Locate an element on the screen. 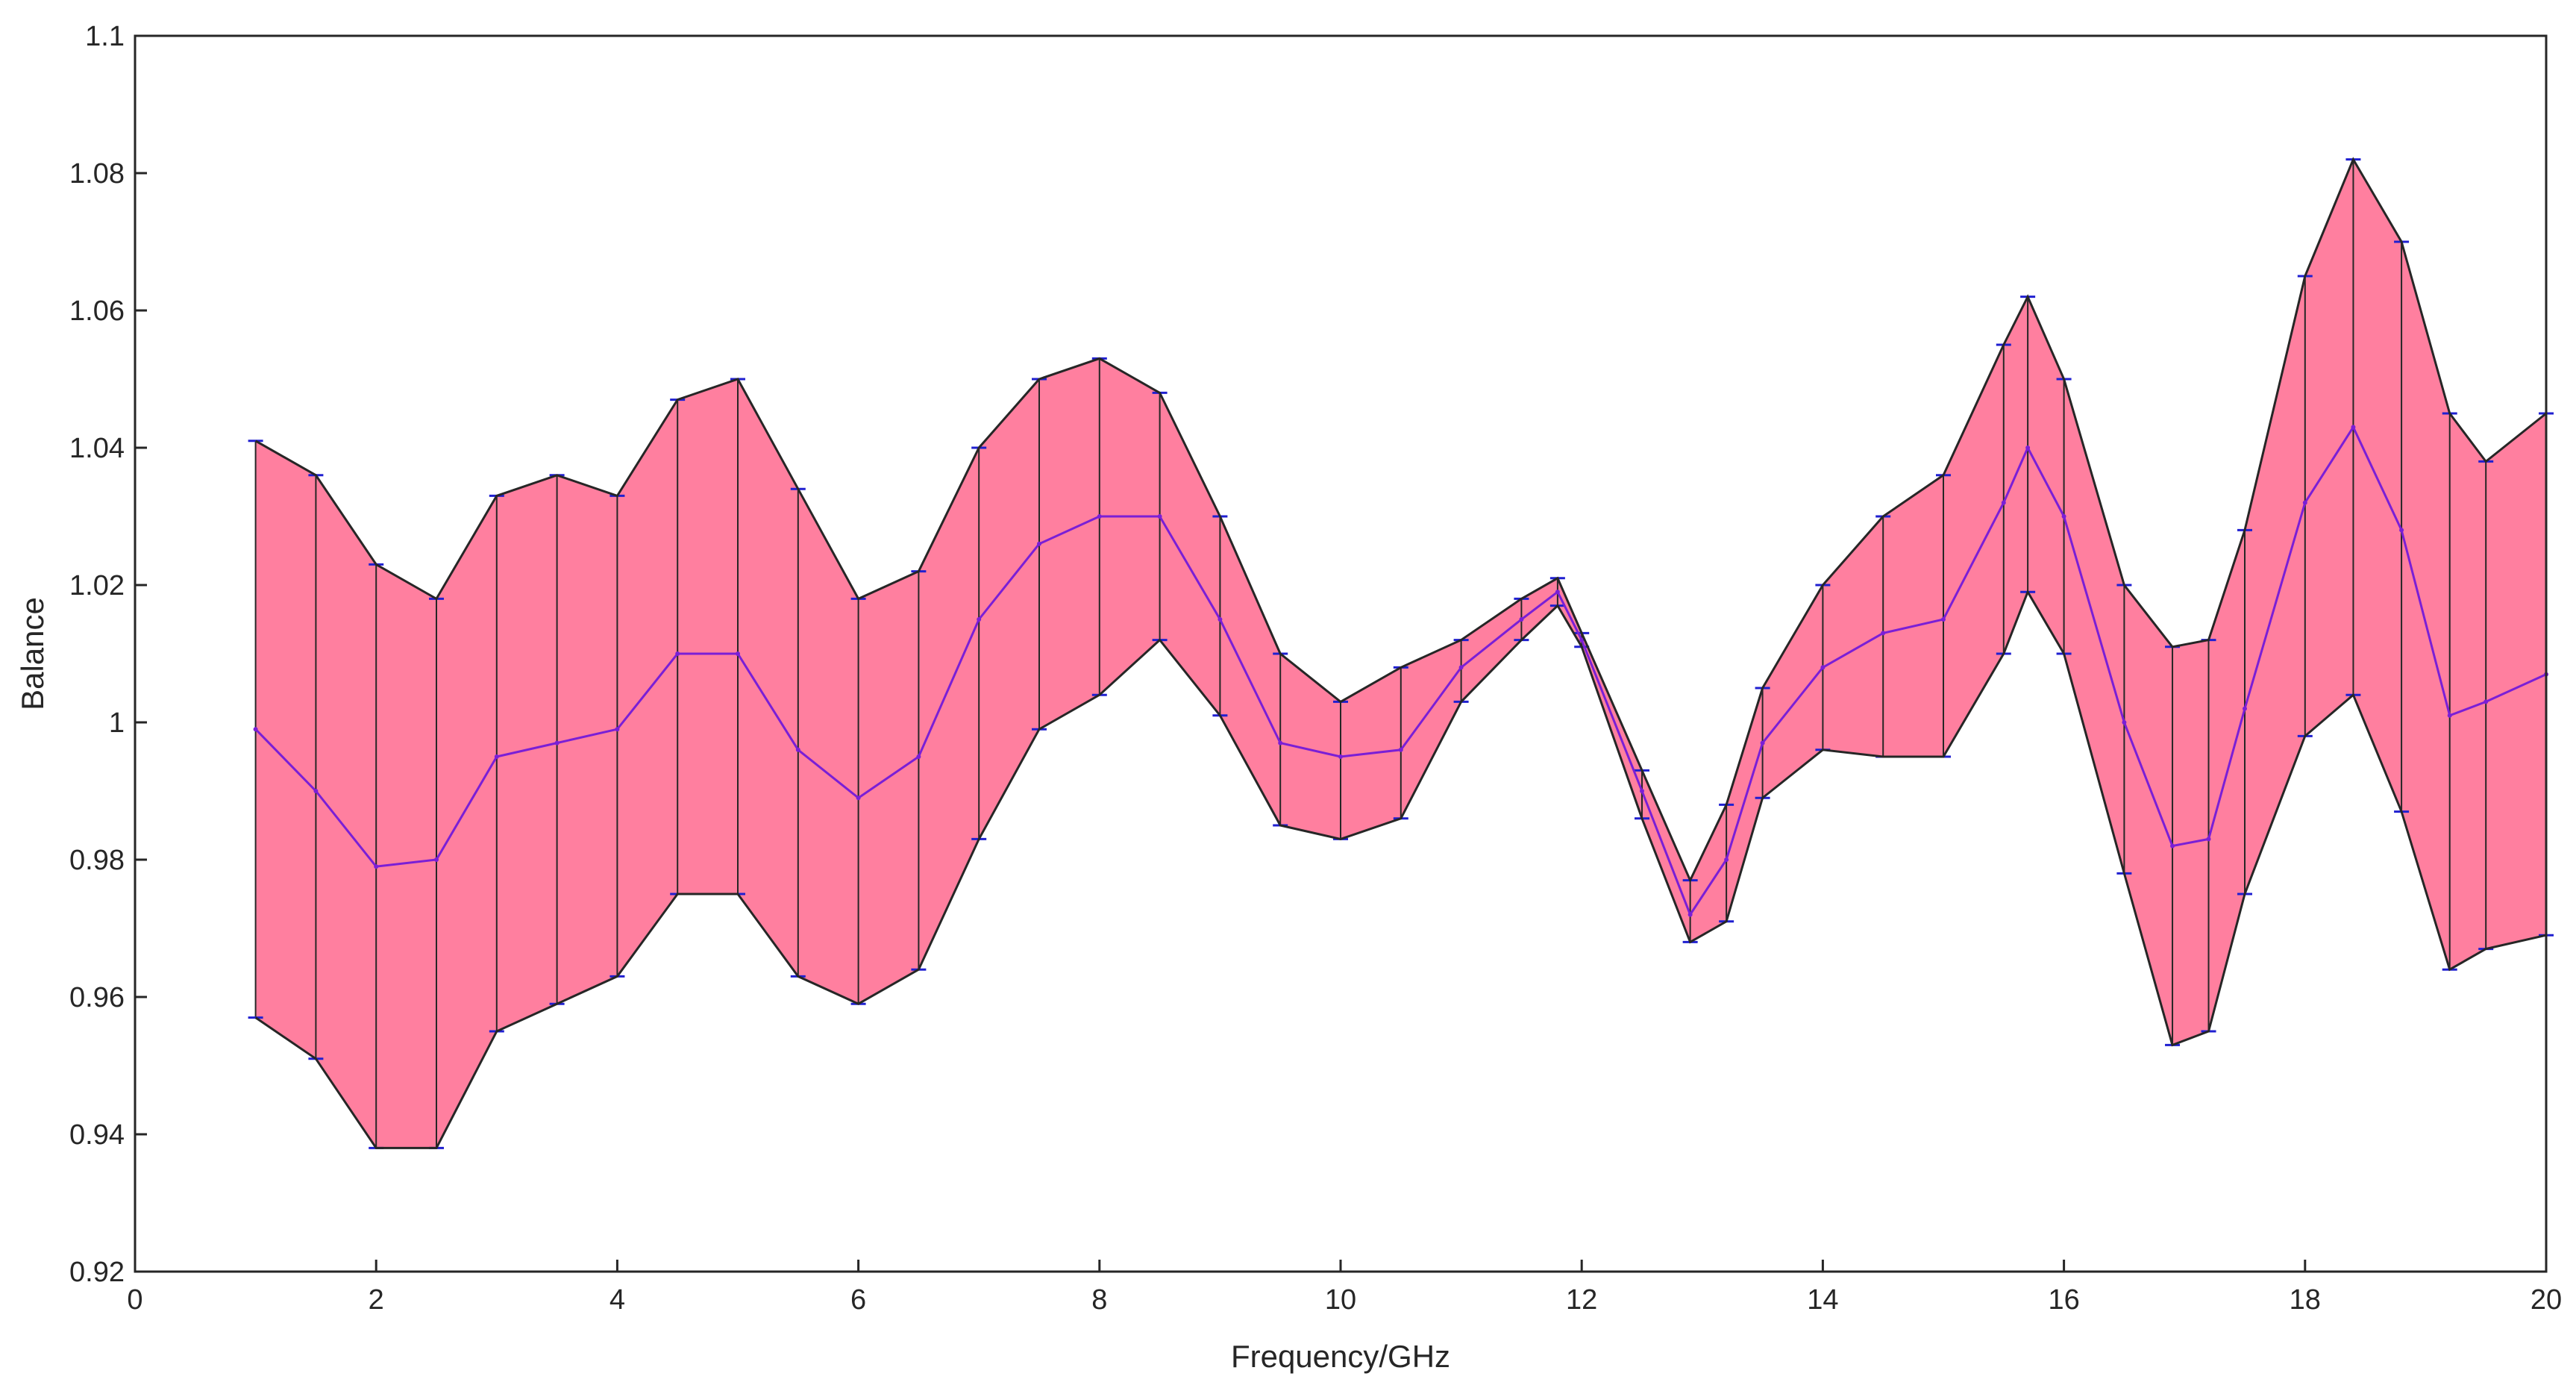 The height and width of the screenshot is (1391, 2576). x-tick-label: 12 is located at coordinates (1581, 1300).